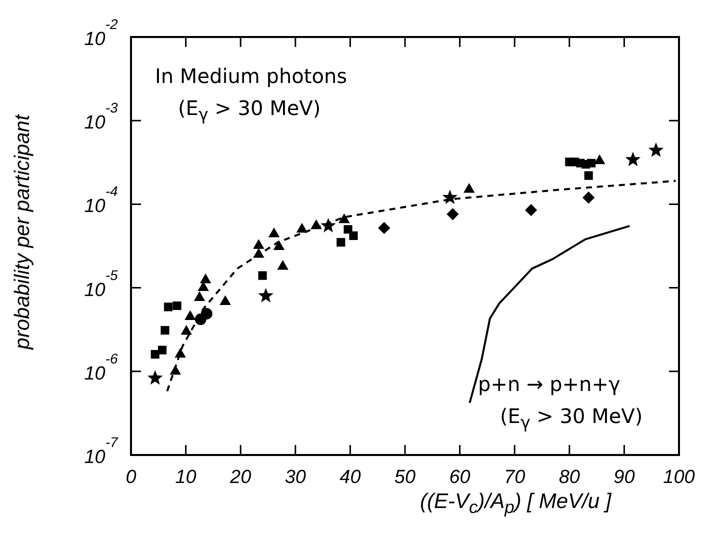 This screenshot has height=539, width=706. Describe the element at coordinates (102, 451) in the screenshot. I see `y-tick-label: 10-7` at that location.